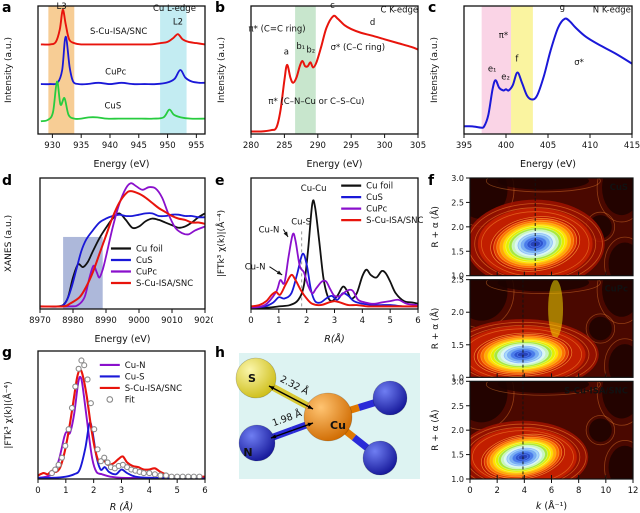  What do you see at coordinates (376, 210) in the screenshot?
I see `legend-label: CuPc` at bounding box center [376, 210].